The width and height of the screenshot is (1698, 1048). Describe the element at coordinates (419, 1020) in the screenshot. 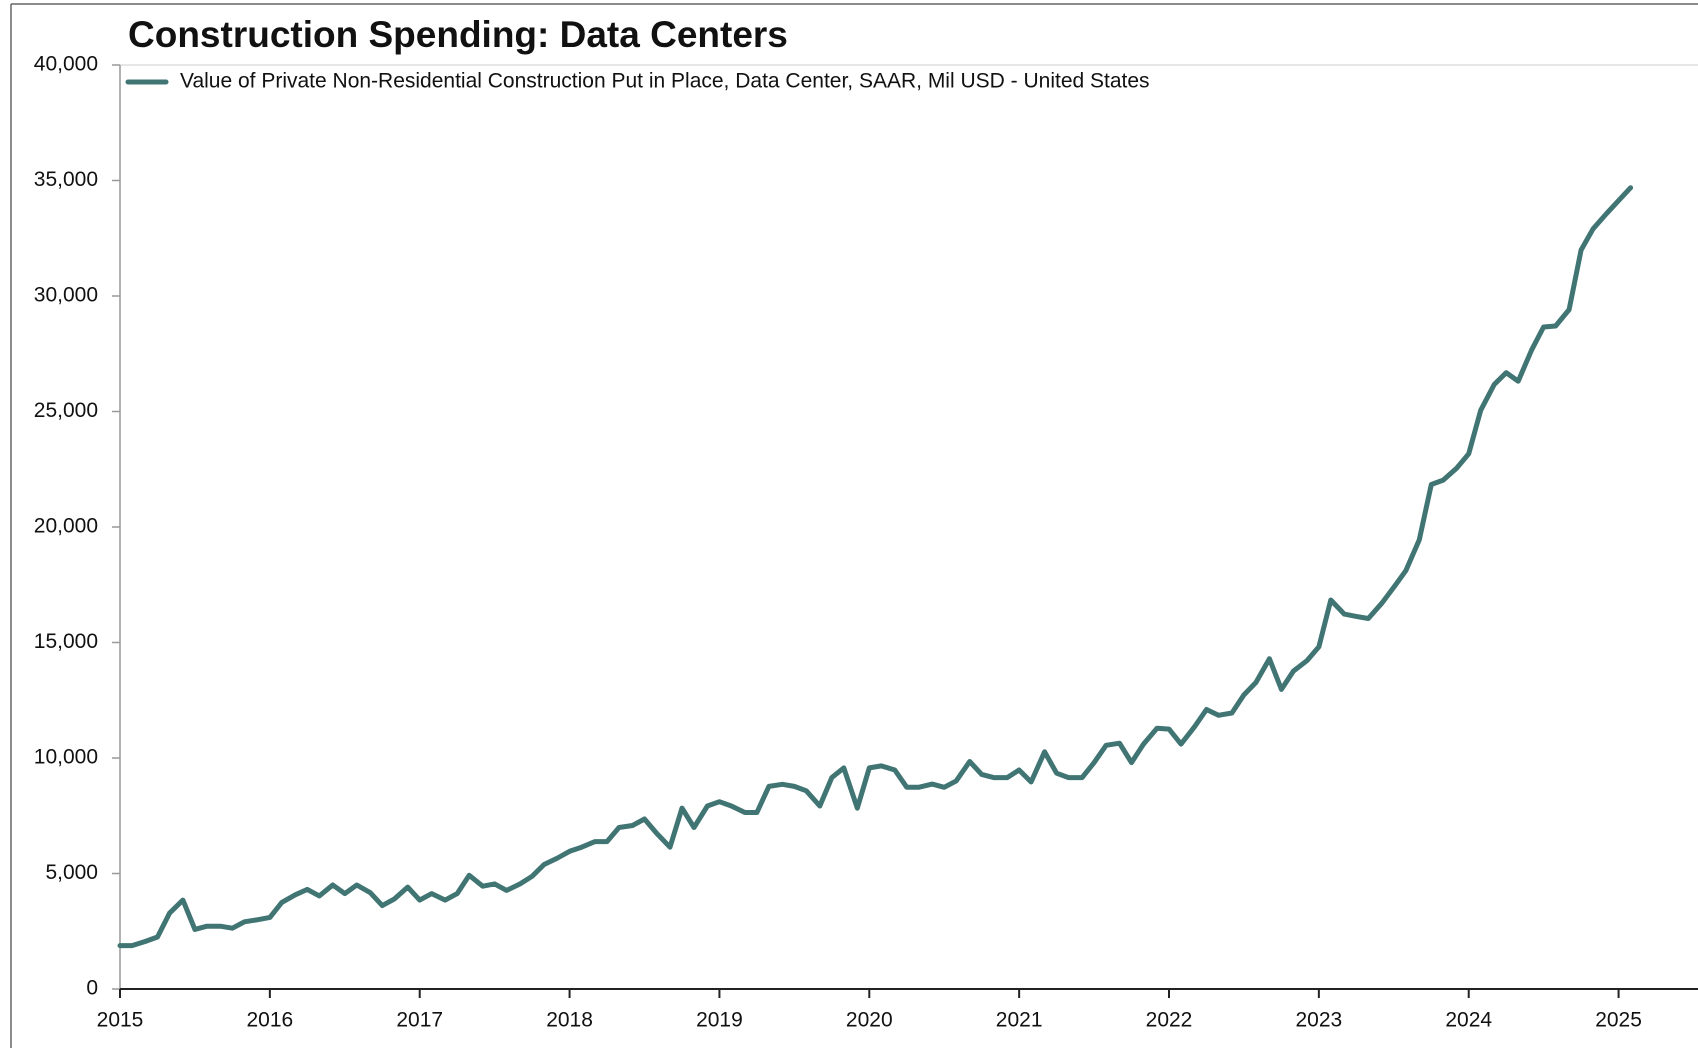

I see `x-tick-label: 2017` at that location.